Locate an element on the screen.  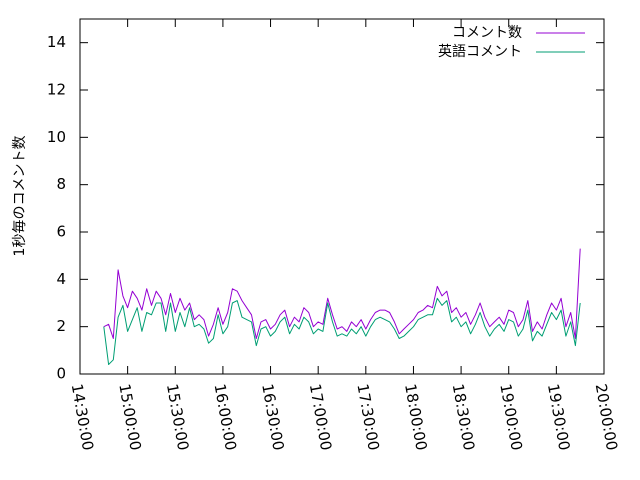
legend-label-2: 英語コメント is located at coordinates (480, 51).